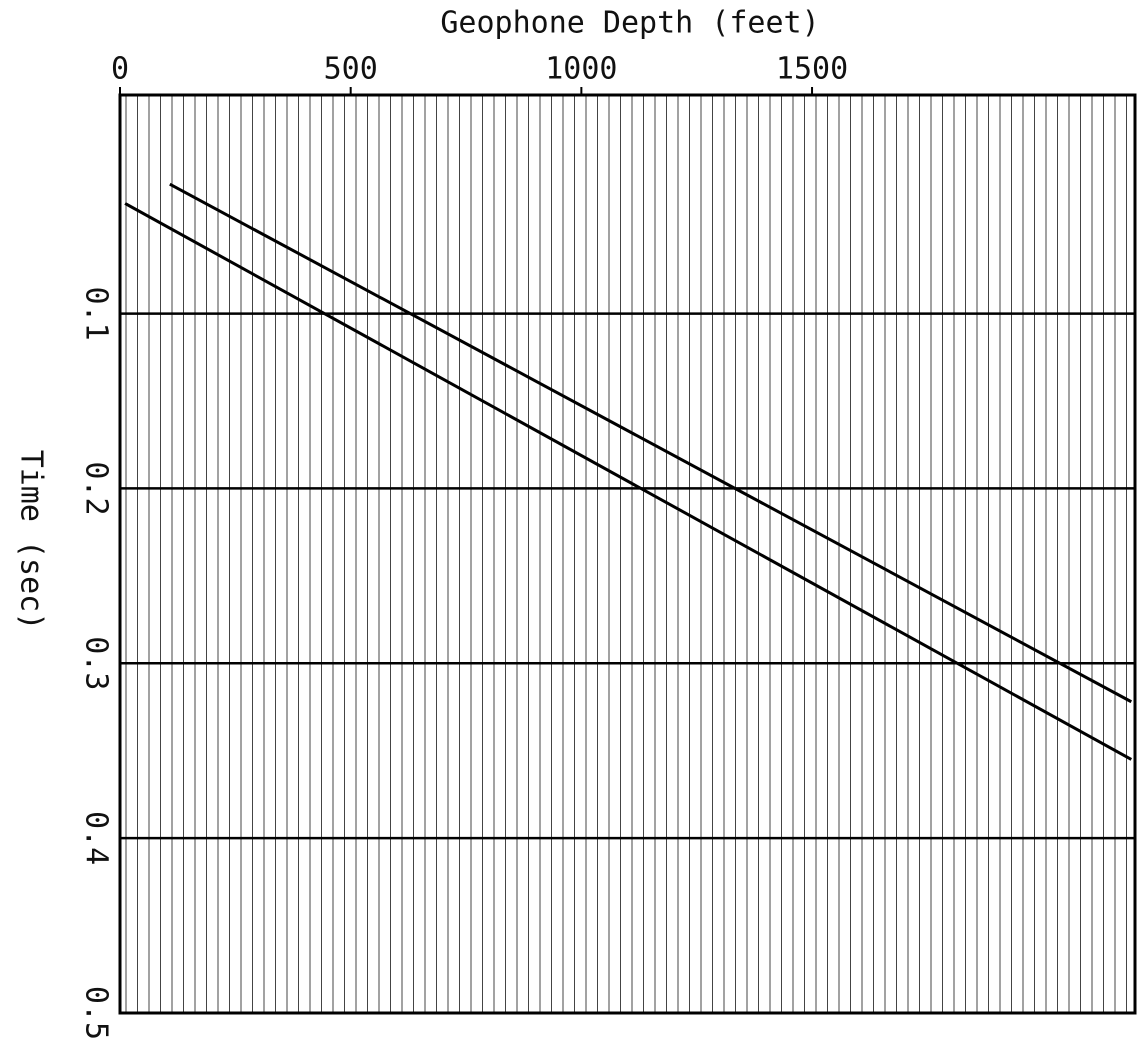 This screenshot has width=1141, height=1042. I want to click on y-tick-label: 0.3, so click(96, 663).